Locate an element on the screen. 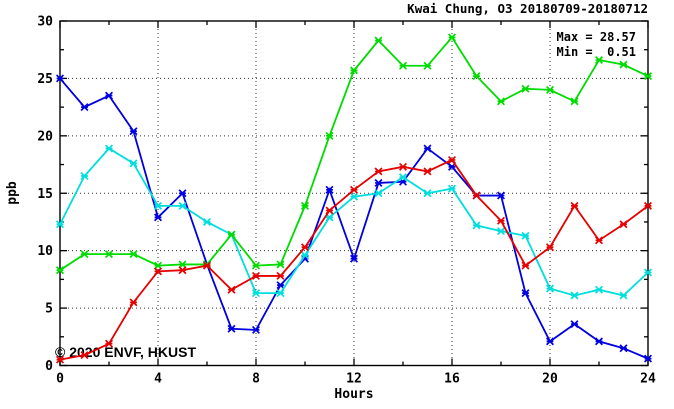 The height and width of the screenshot is (409, 674). x-tick-label: 20 is located at coordinates (550, 379).